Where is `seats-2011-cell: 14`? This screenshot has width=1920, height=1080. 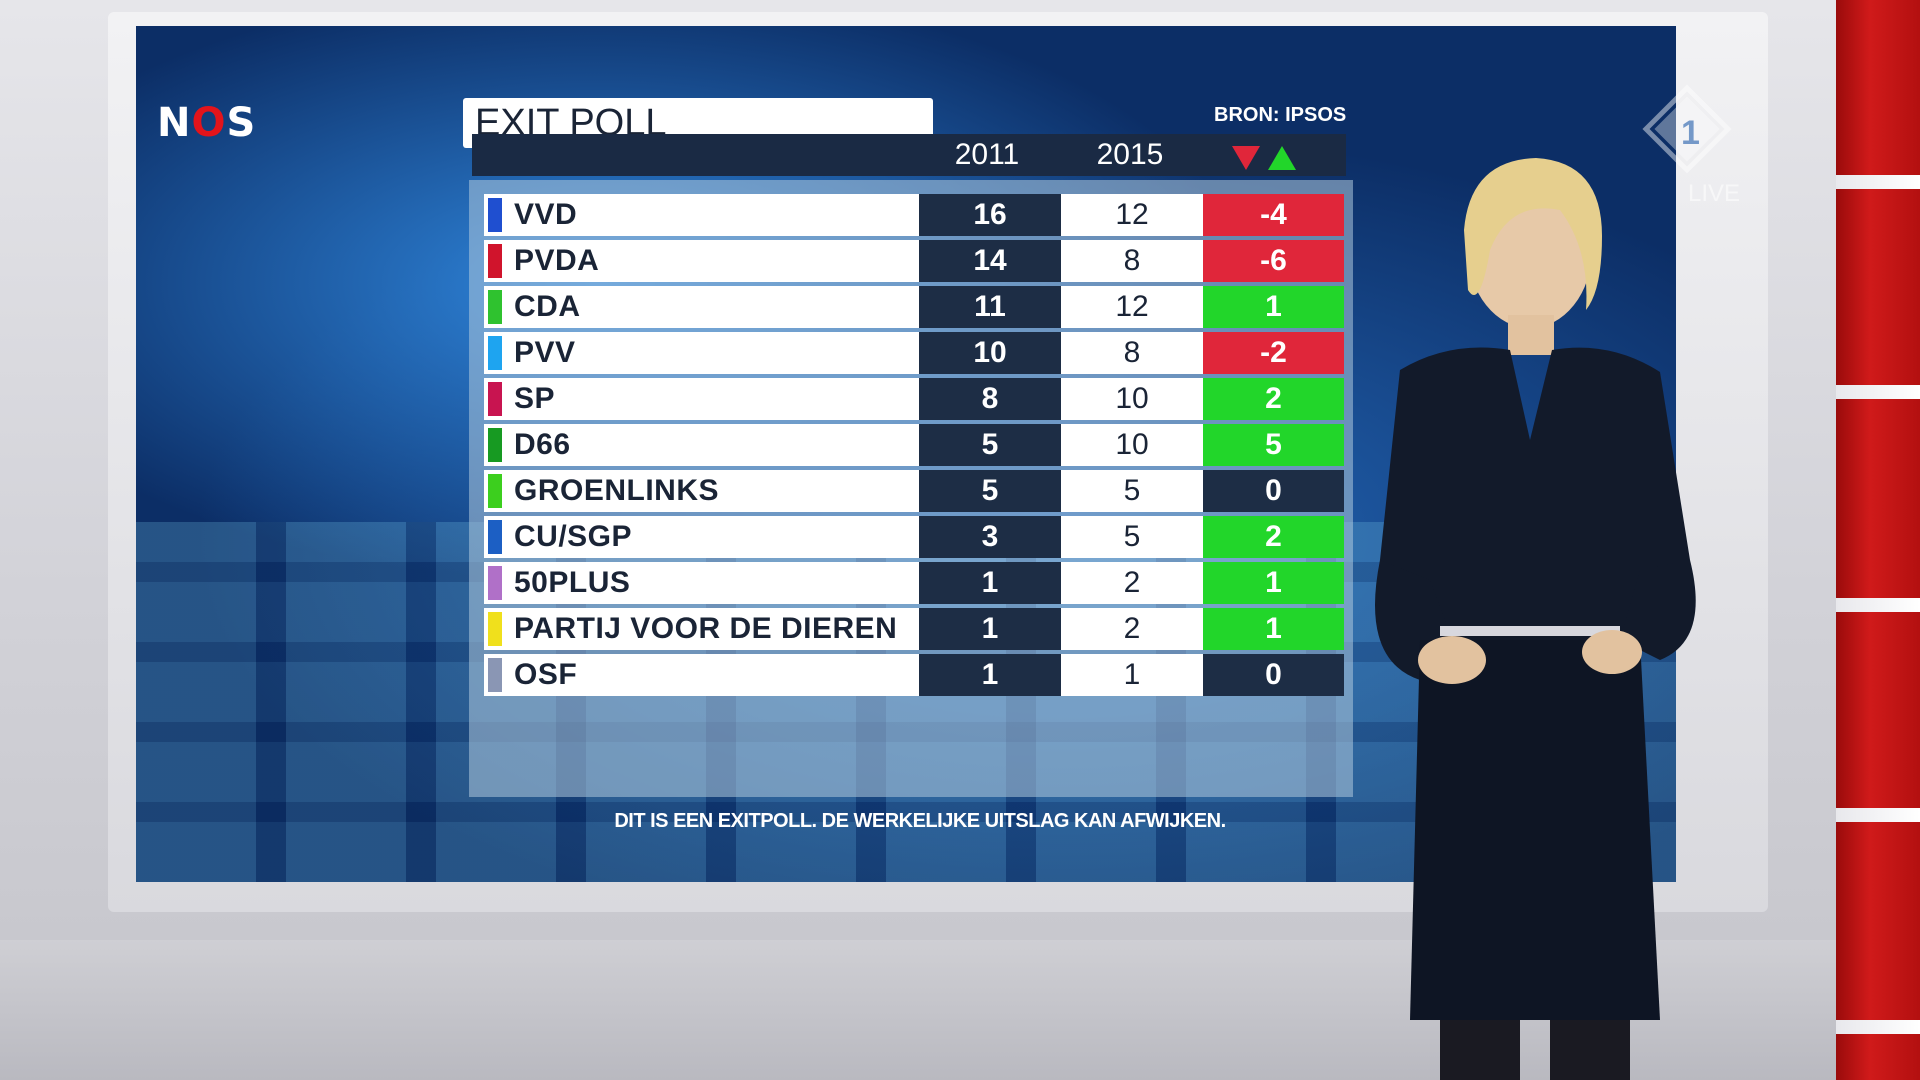 seats-2011-cell: 14 is located at coordinates (990, 261).